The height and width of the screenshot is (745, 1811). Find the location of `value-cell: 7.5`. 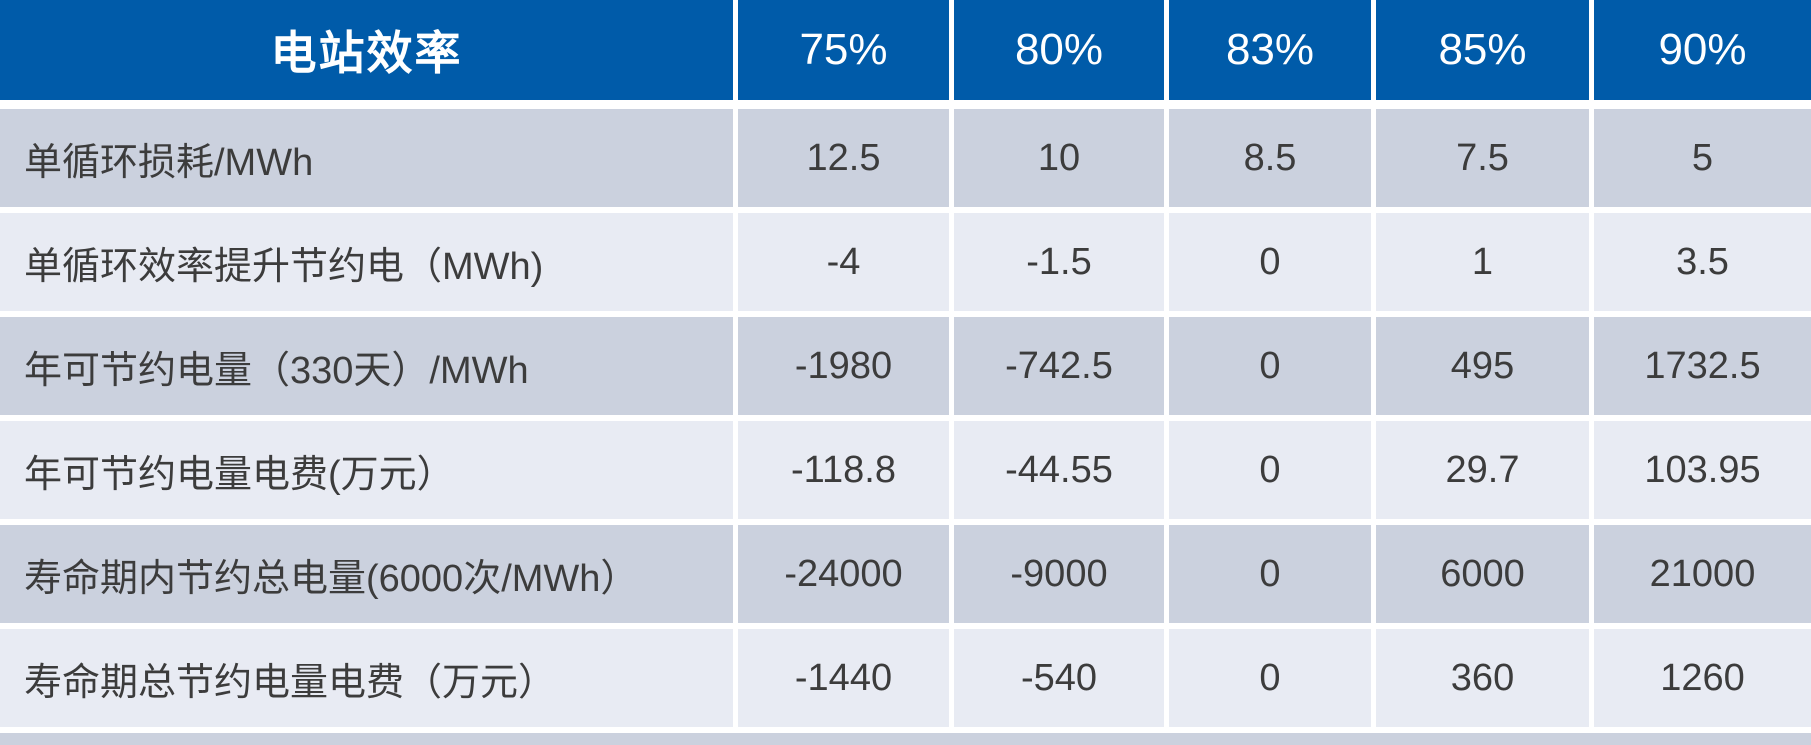

value-cell: 7.5 is located at coordinates (1482, 158).